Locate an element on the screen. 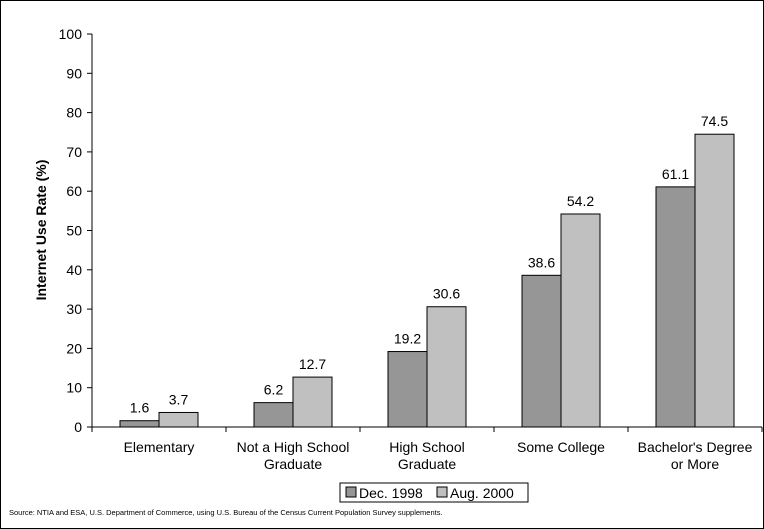  y-tick-label: 80 is located at coordinates (74, 113).